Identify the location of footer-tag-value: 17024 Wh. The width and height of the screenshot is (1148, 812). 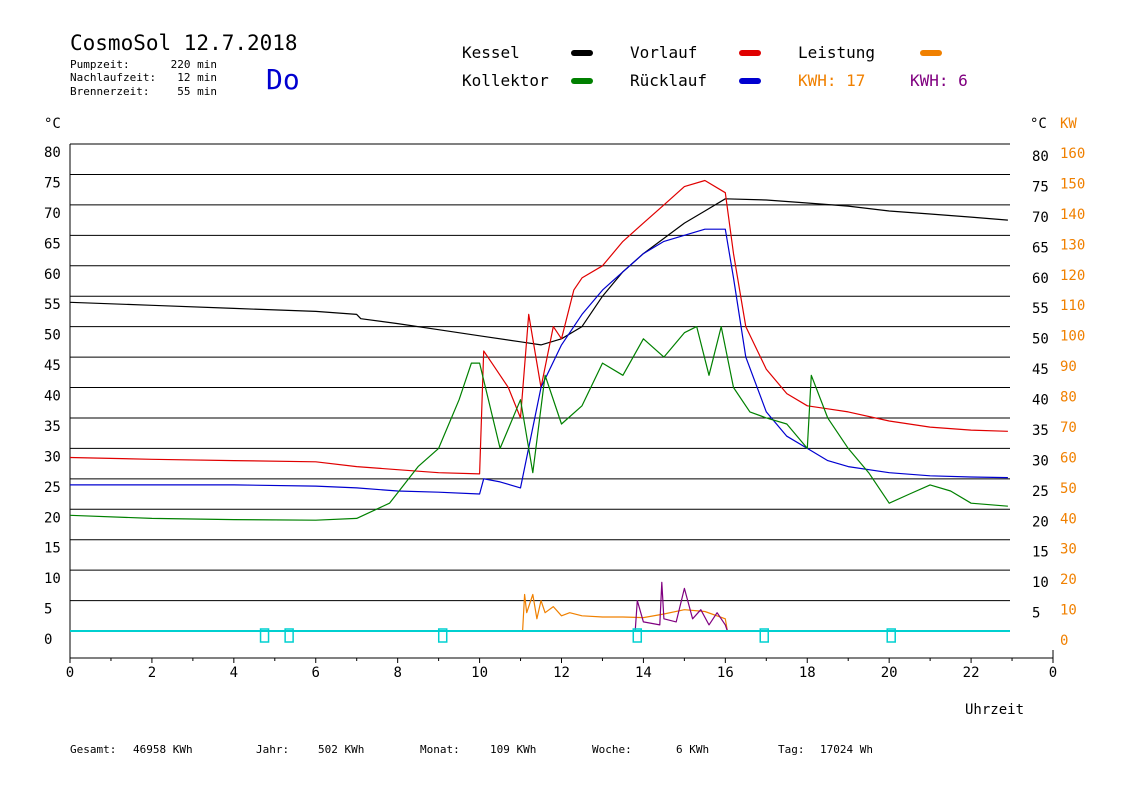
(846, 749).